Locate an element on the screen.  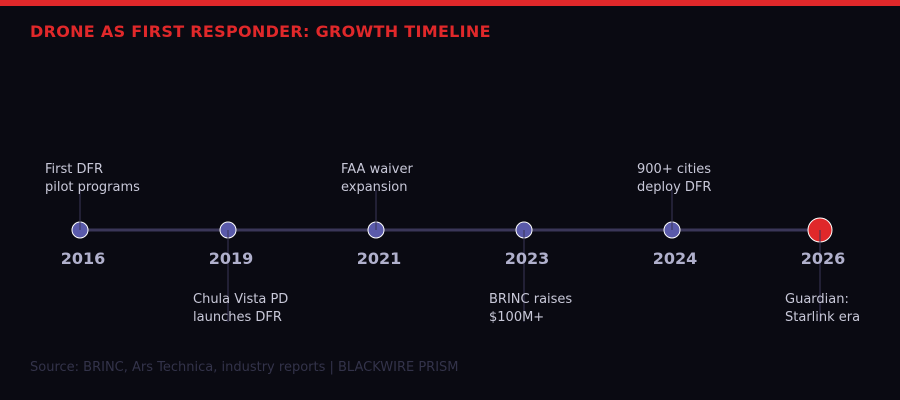
event-label: pilot programs is located at coordinates (92, 187).